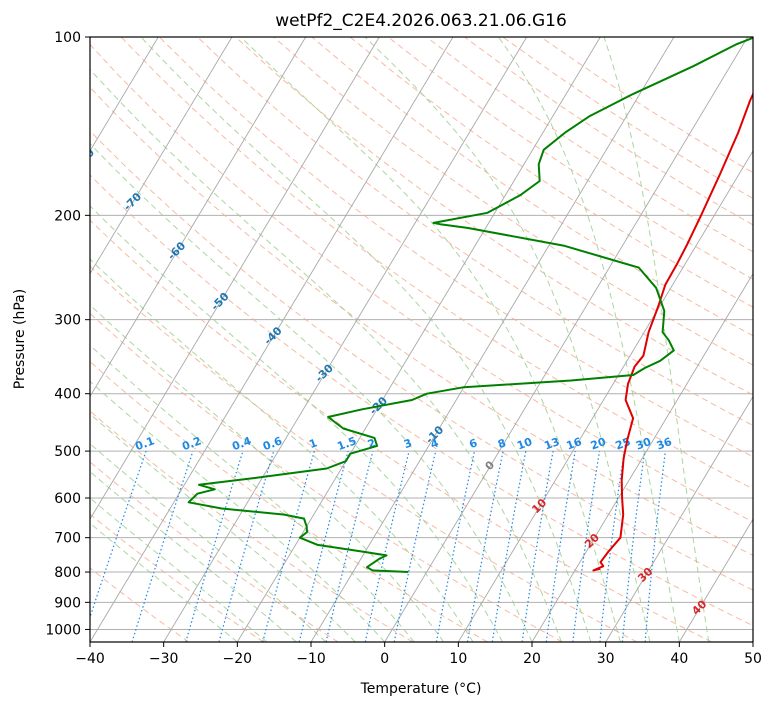 The width and height of the screenshot is (775, 708). Describe the element at coordinates (384, 659) in the screenshot. I see `x-tick-label: 0` at that location.